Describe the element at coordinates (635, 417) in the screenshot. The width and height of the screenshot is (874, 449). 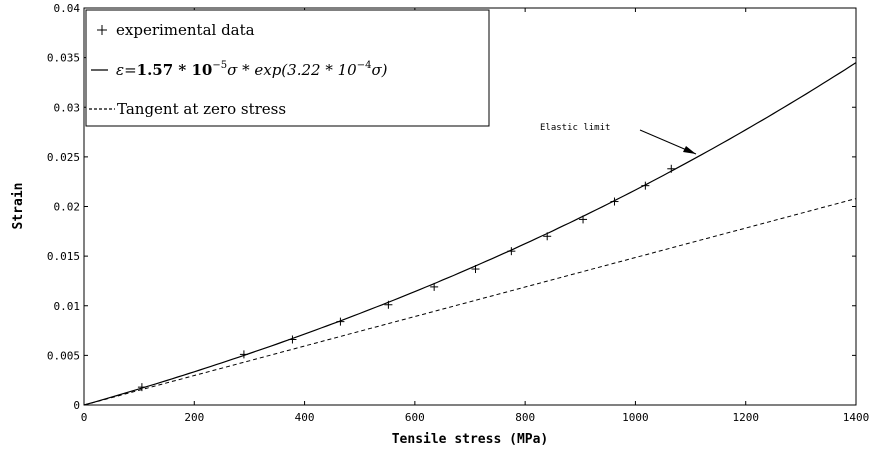
I see `x-tick-label: 1000` at that location.